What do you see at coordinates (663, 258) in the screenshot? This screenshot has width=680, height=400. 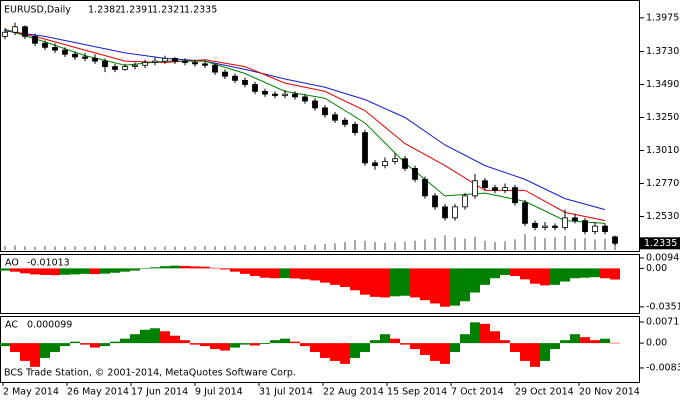 I see `y-tick-label: 0.00946` at bounding box center [663, 258].